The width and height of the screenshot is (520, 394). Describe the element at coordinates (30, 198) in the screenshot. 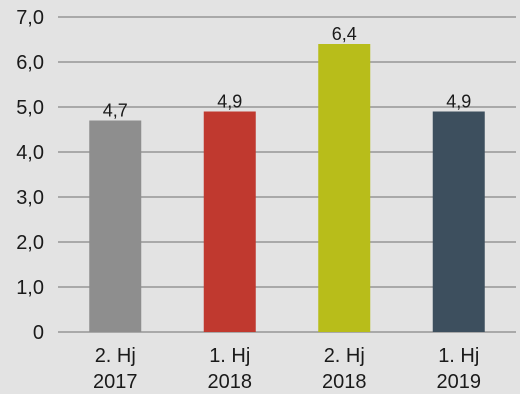

I see `y-tick-label: 3,0` at that location.